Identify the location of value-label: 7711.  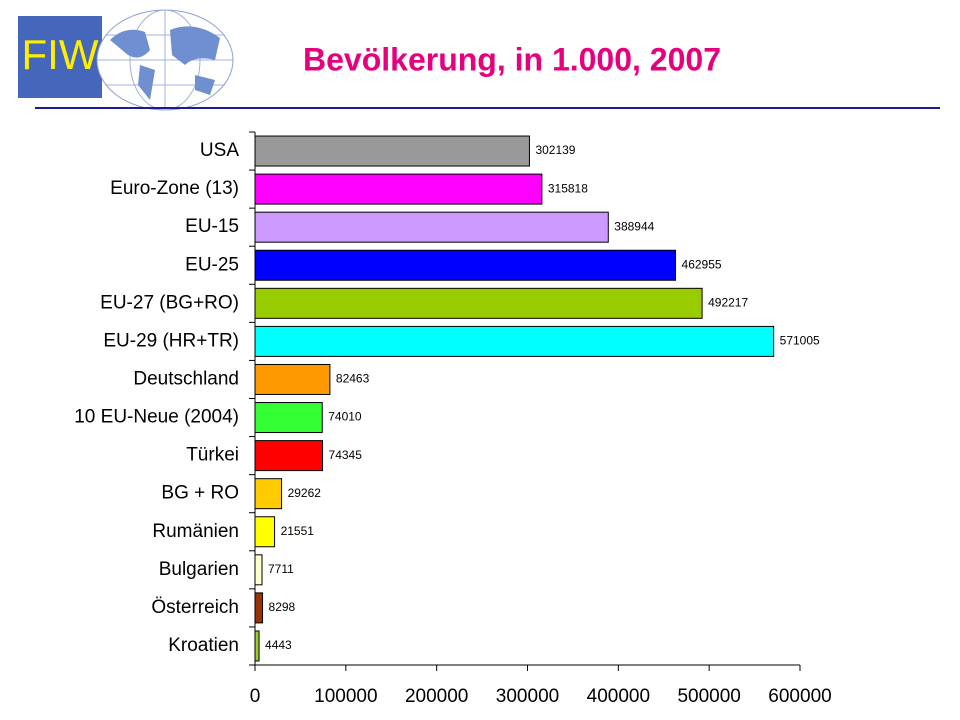
(281, 569).